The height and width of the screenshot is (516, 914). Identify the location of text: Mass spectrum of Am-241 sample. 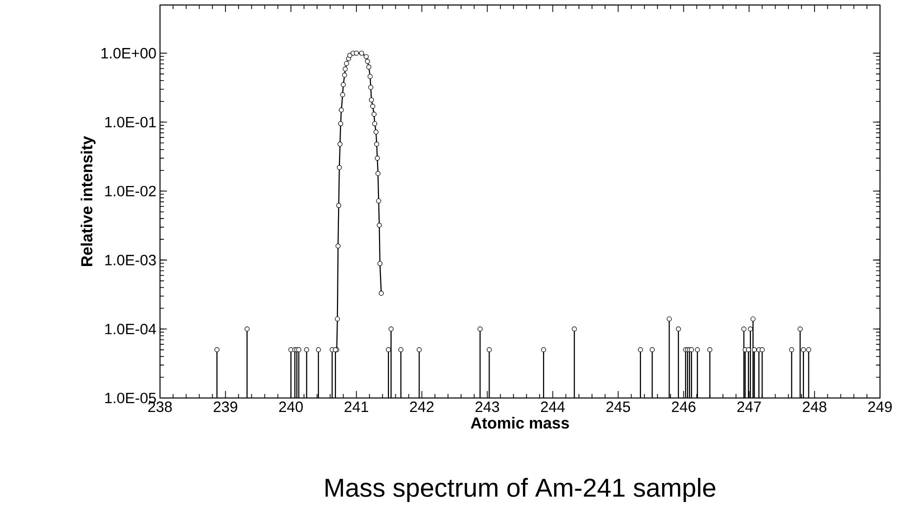
(521, 490).